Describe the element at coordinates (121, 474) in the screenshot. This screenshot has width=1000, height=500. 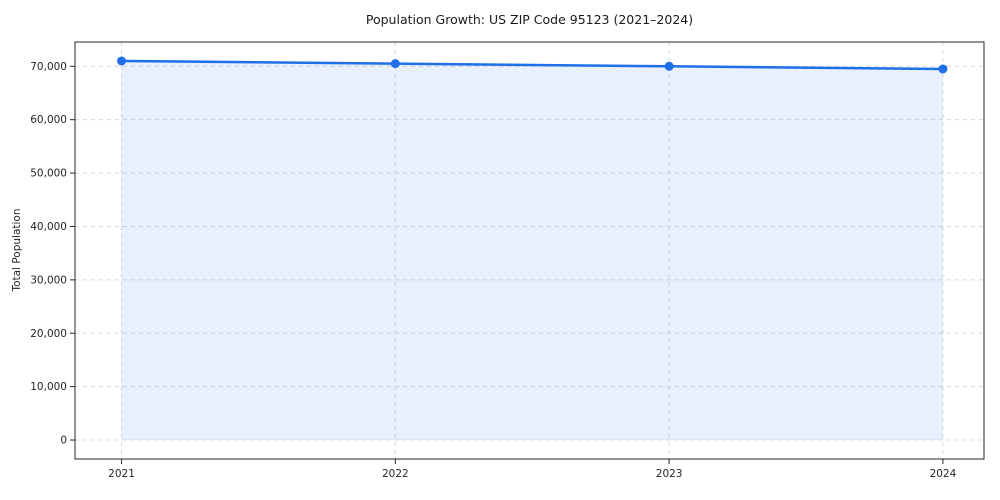
I see `x-tick-label: 2021` at that location.